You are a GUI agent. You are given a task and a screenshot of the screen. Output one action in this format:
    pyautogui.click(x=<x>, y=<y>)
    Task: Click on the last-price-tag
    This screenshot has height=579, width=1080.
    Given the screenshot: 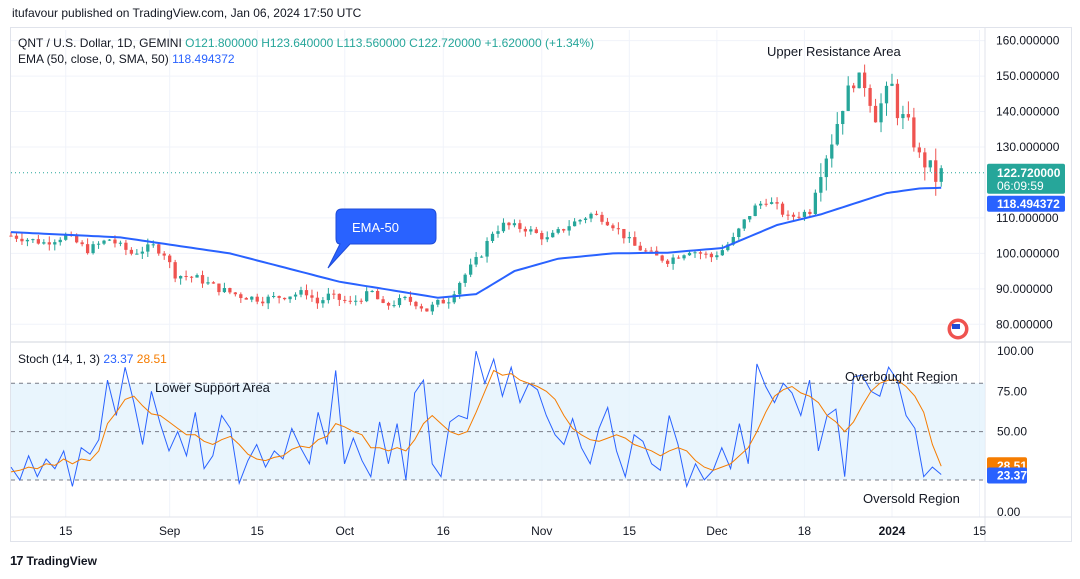 What is the action you would take?
    pyautogui.click(x=1026, y=178)
    